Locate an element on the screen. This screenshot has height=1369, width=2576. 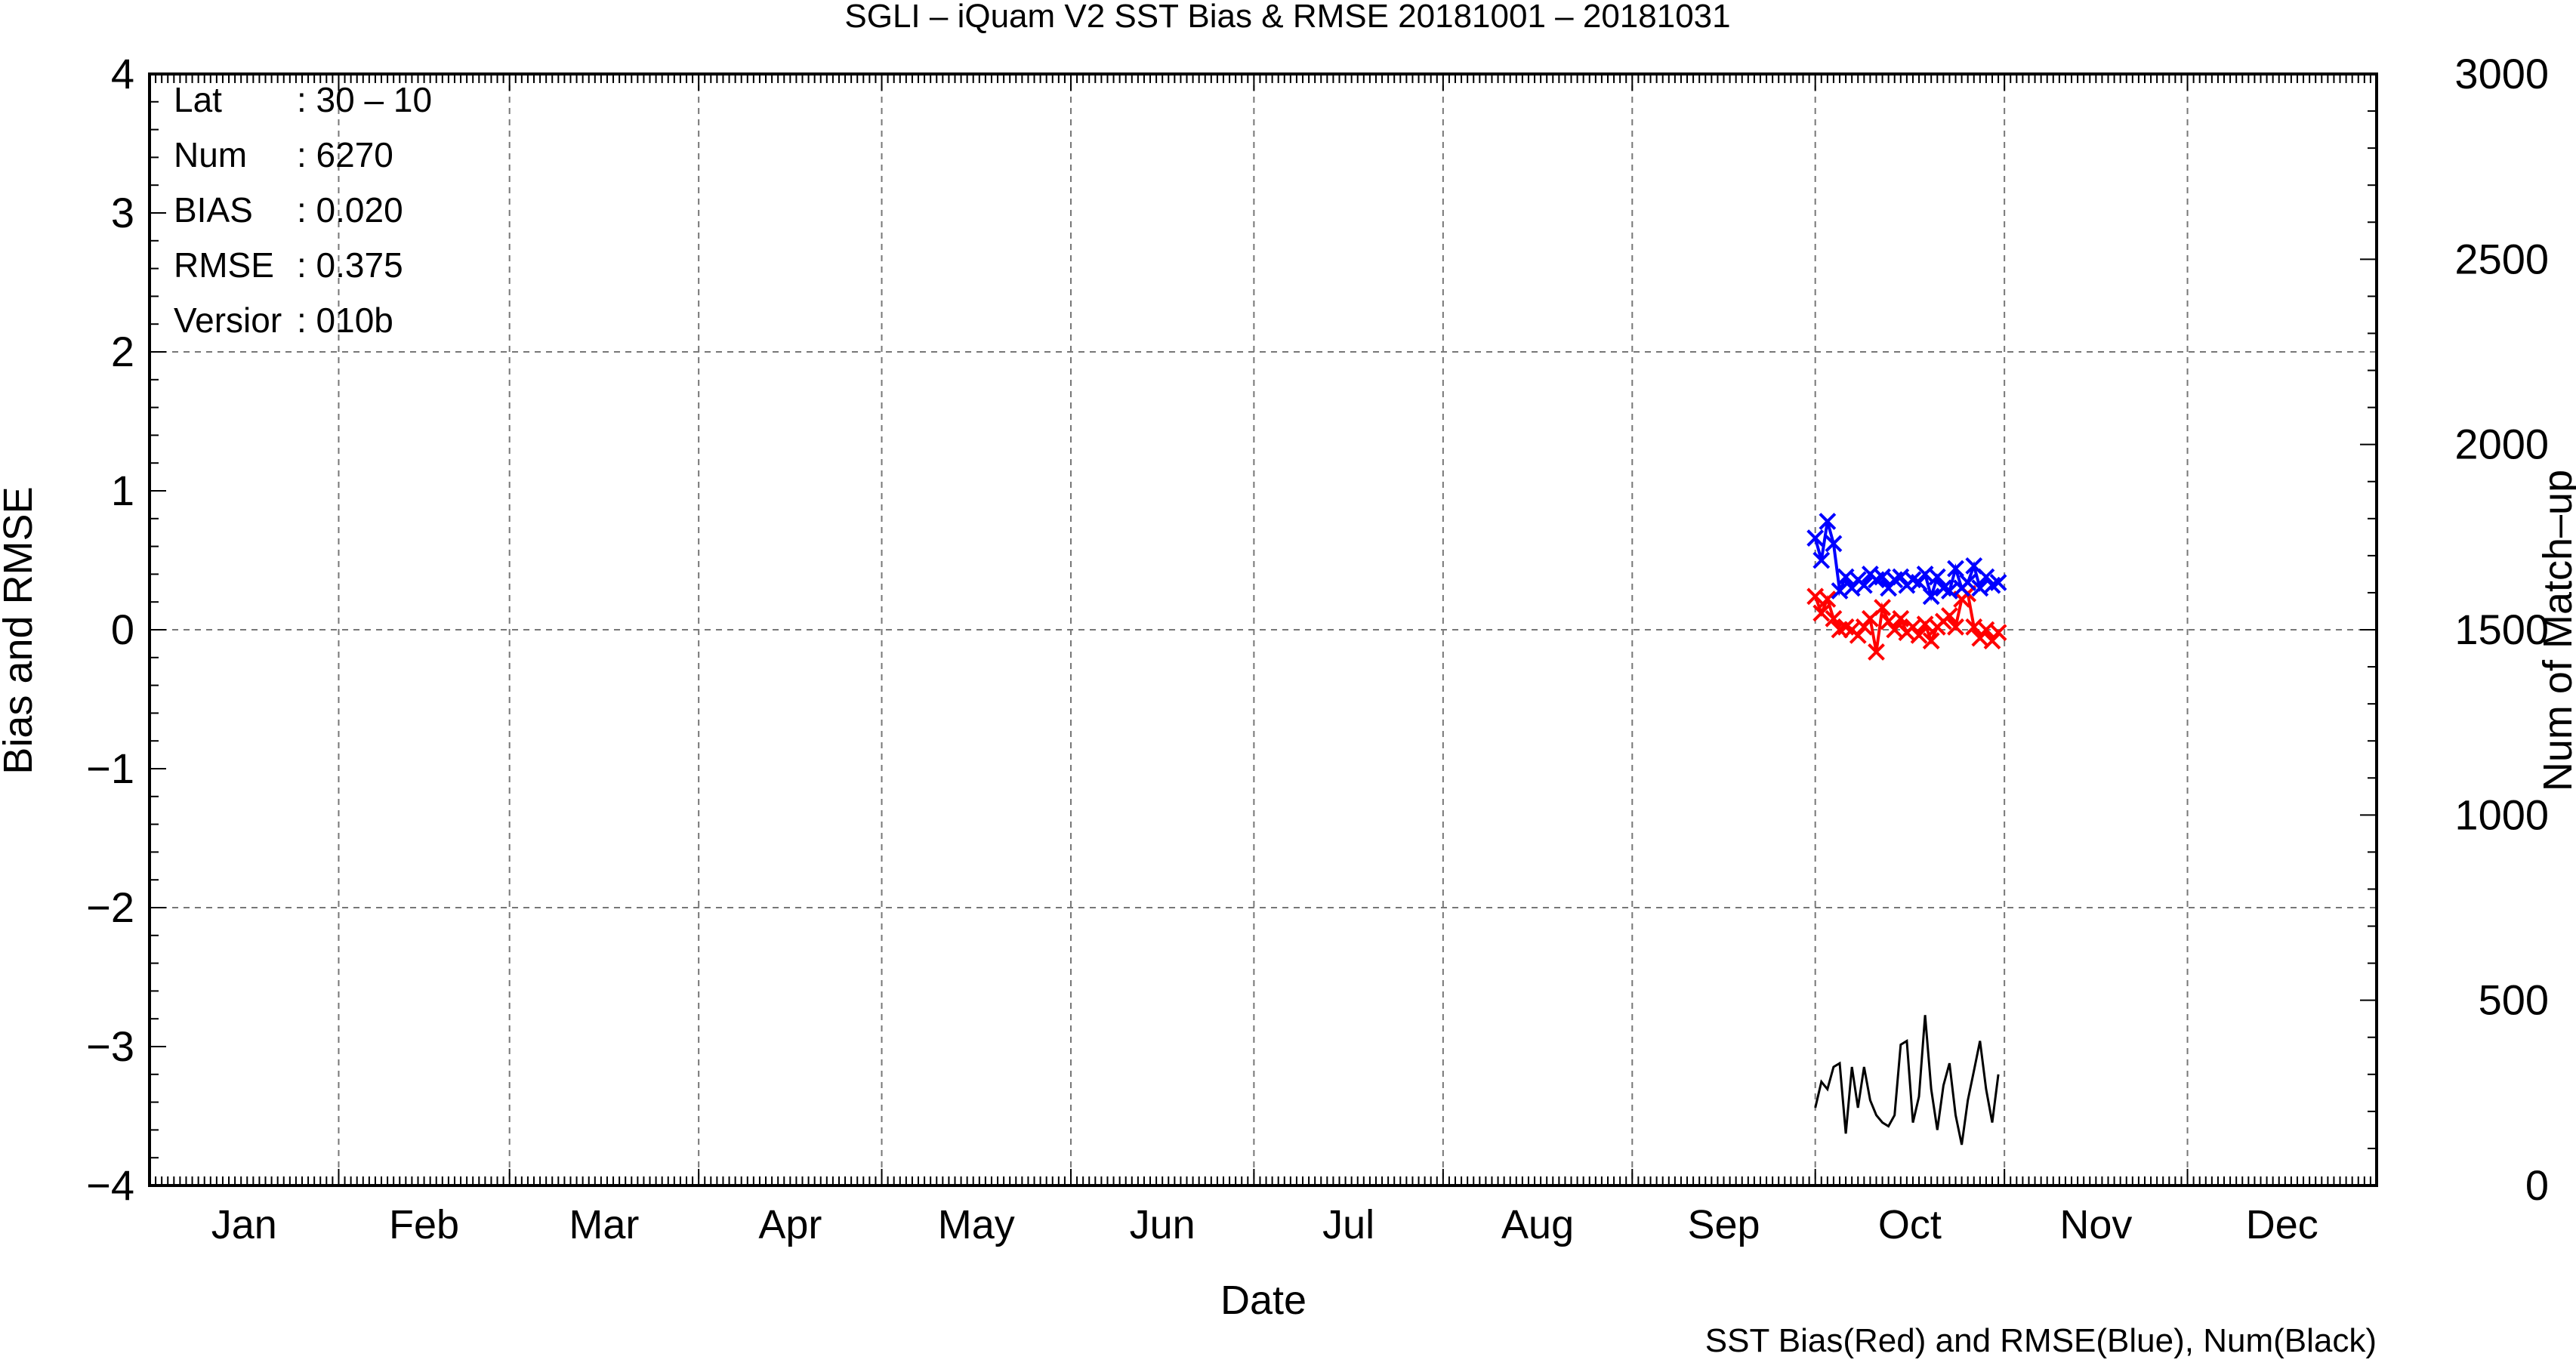
x-axis-label: Date is located at coordinates (1263, 1300).